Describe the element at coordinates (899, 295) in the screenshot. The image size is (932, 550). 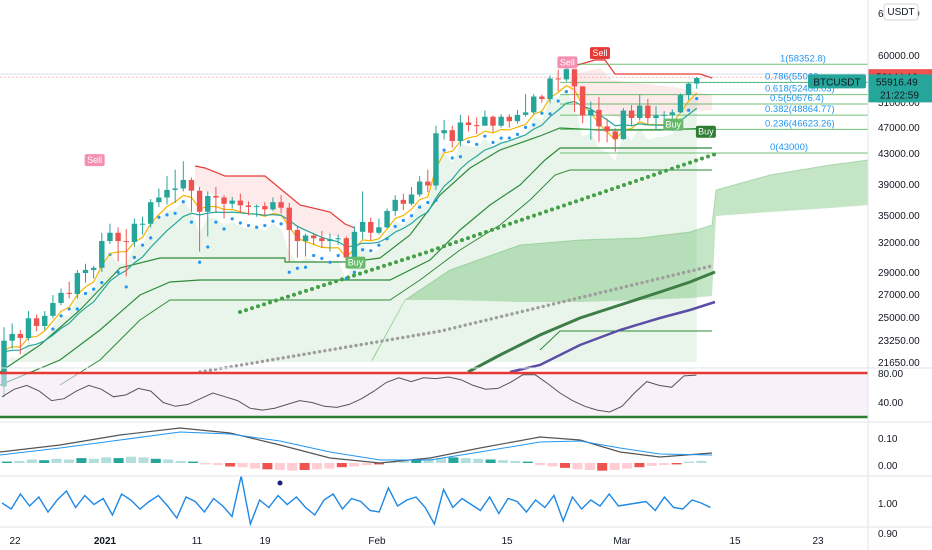
I see `price-tick-label: 27000.00` at that location.